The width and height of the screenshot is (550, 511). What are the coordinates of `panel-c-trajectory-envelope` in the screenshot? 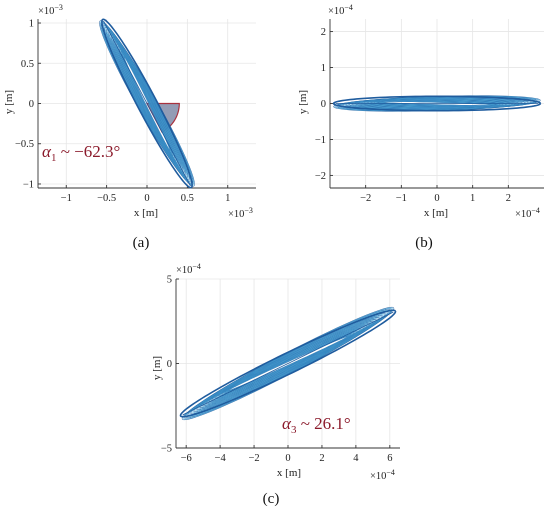 It's located at (288, 363).